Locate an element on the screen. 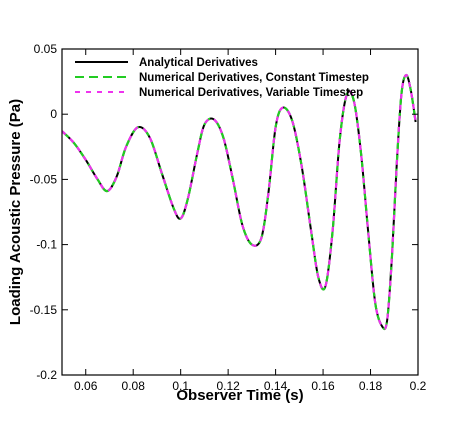  x-tick-label: 0.14 is located at coordinates (276, 386).